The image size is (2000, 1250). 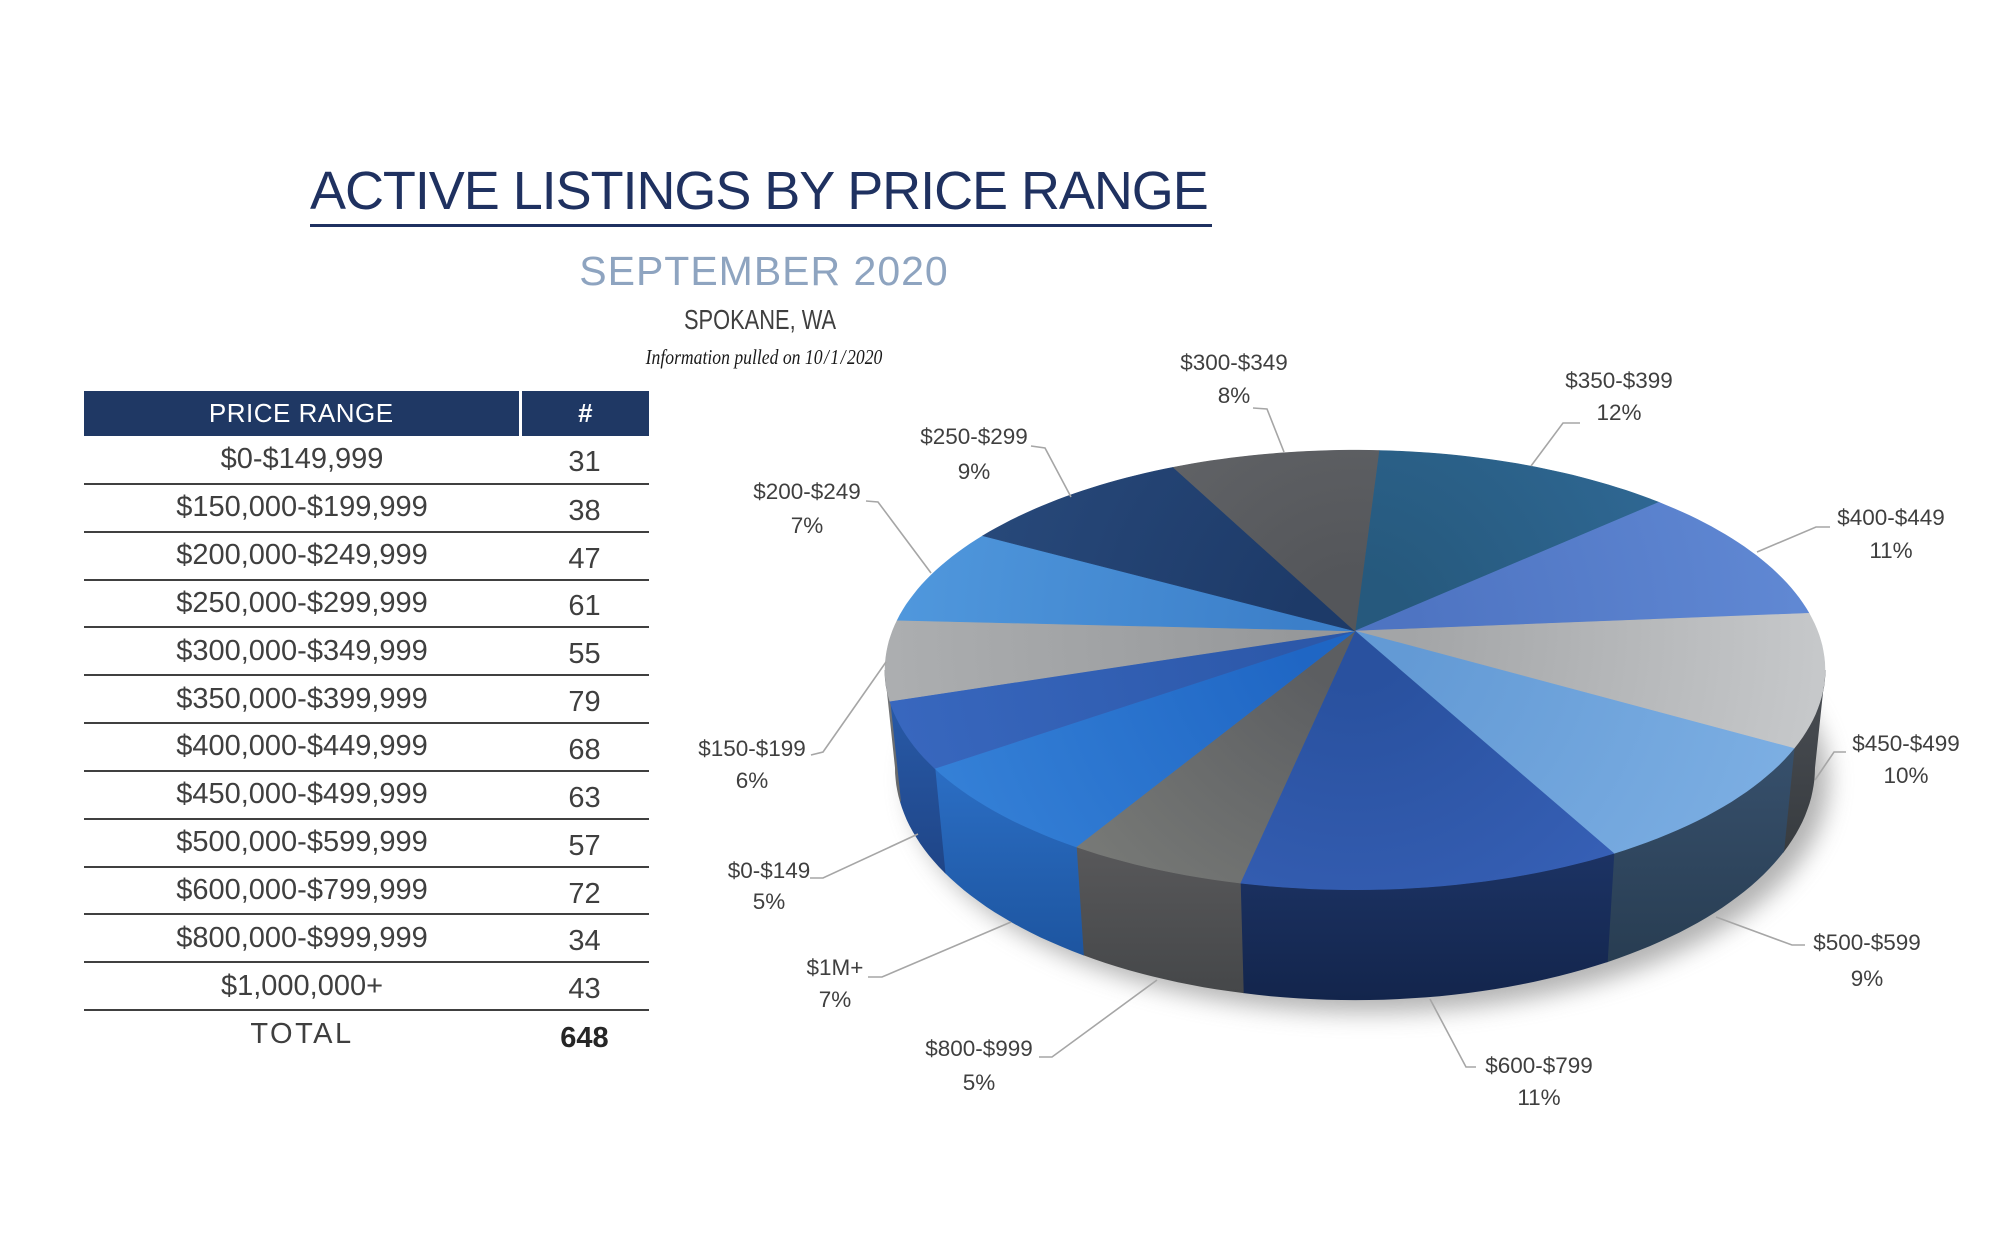 What do you see at coordinates (1891, 517) in the screenshot?
I see `svg-text: $400-$449` at bounding box center [1891, 517].